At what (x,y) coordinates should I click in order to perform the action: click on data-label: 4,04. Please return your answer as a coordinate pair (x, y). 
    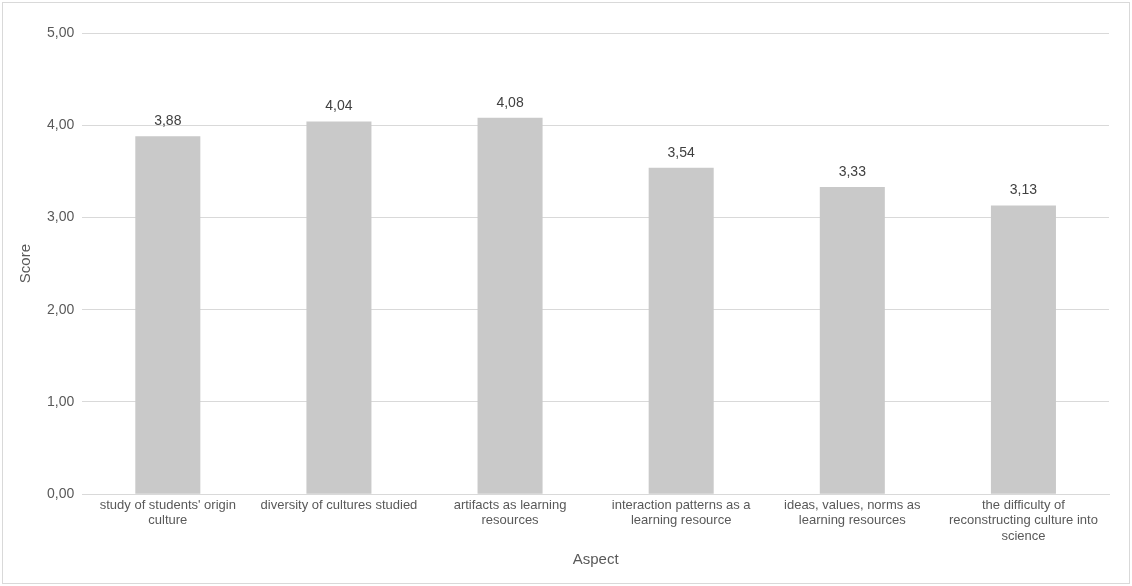
    Looking at the image, I should click on (339, 105).